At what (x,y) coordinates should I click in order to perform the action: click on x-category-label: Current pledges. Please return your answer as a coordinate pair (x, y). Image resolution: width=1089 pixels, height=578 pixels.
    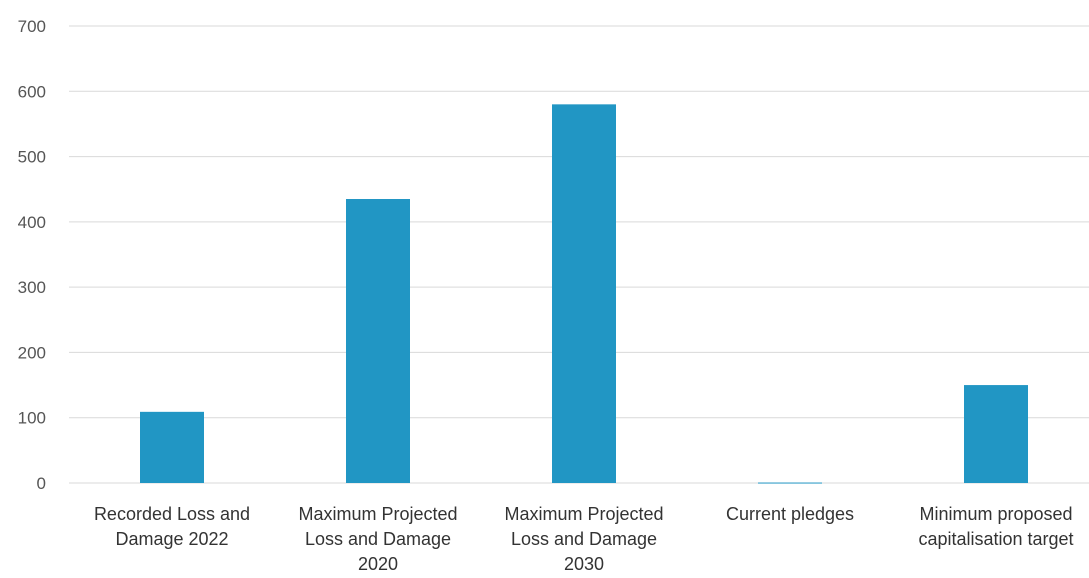
    Looking at the image, I should click on (790, 514).